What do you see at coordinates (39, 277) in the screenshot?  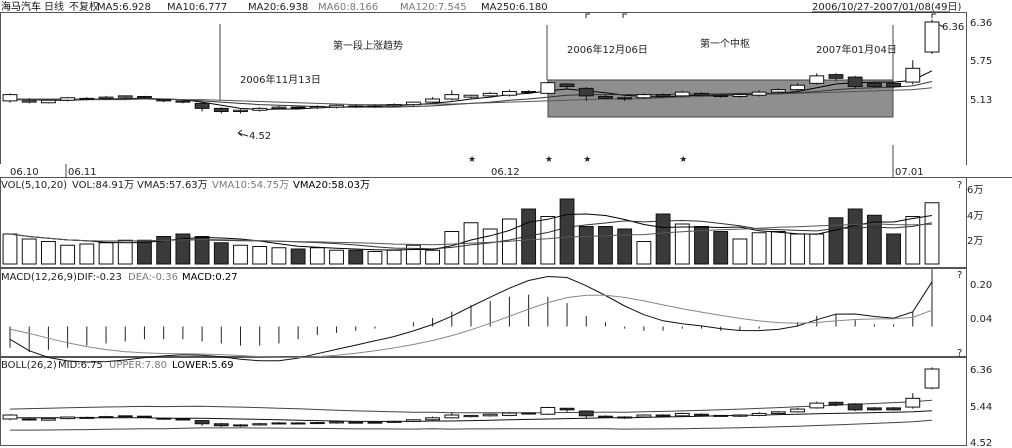 I see `macd-name: MACD(12,26,9)` at bounding box center [39, 277].